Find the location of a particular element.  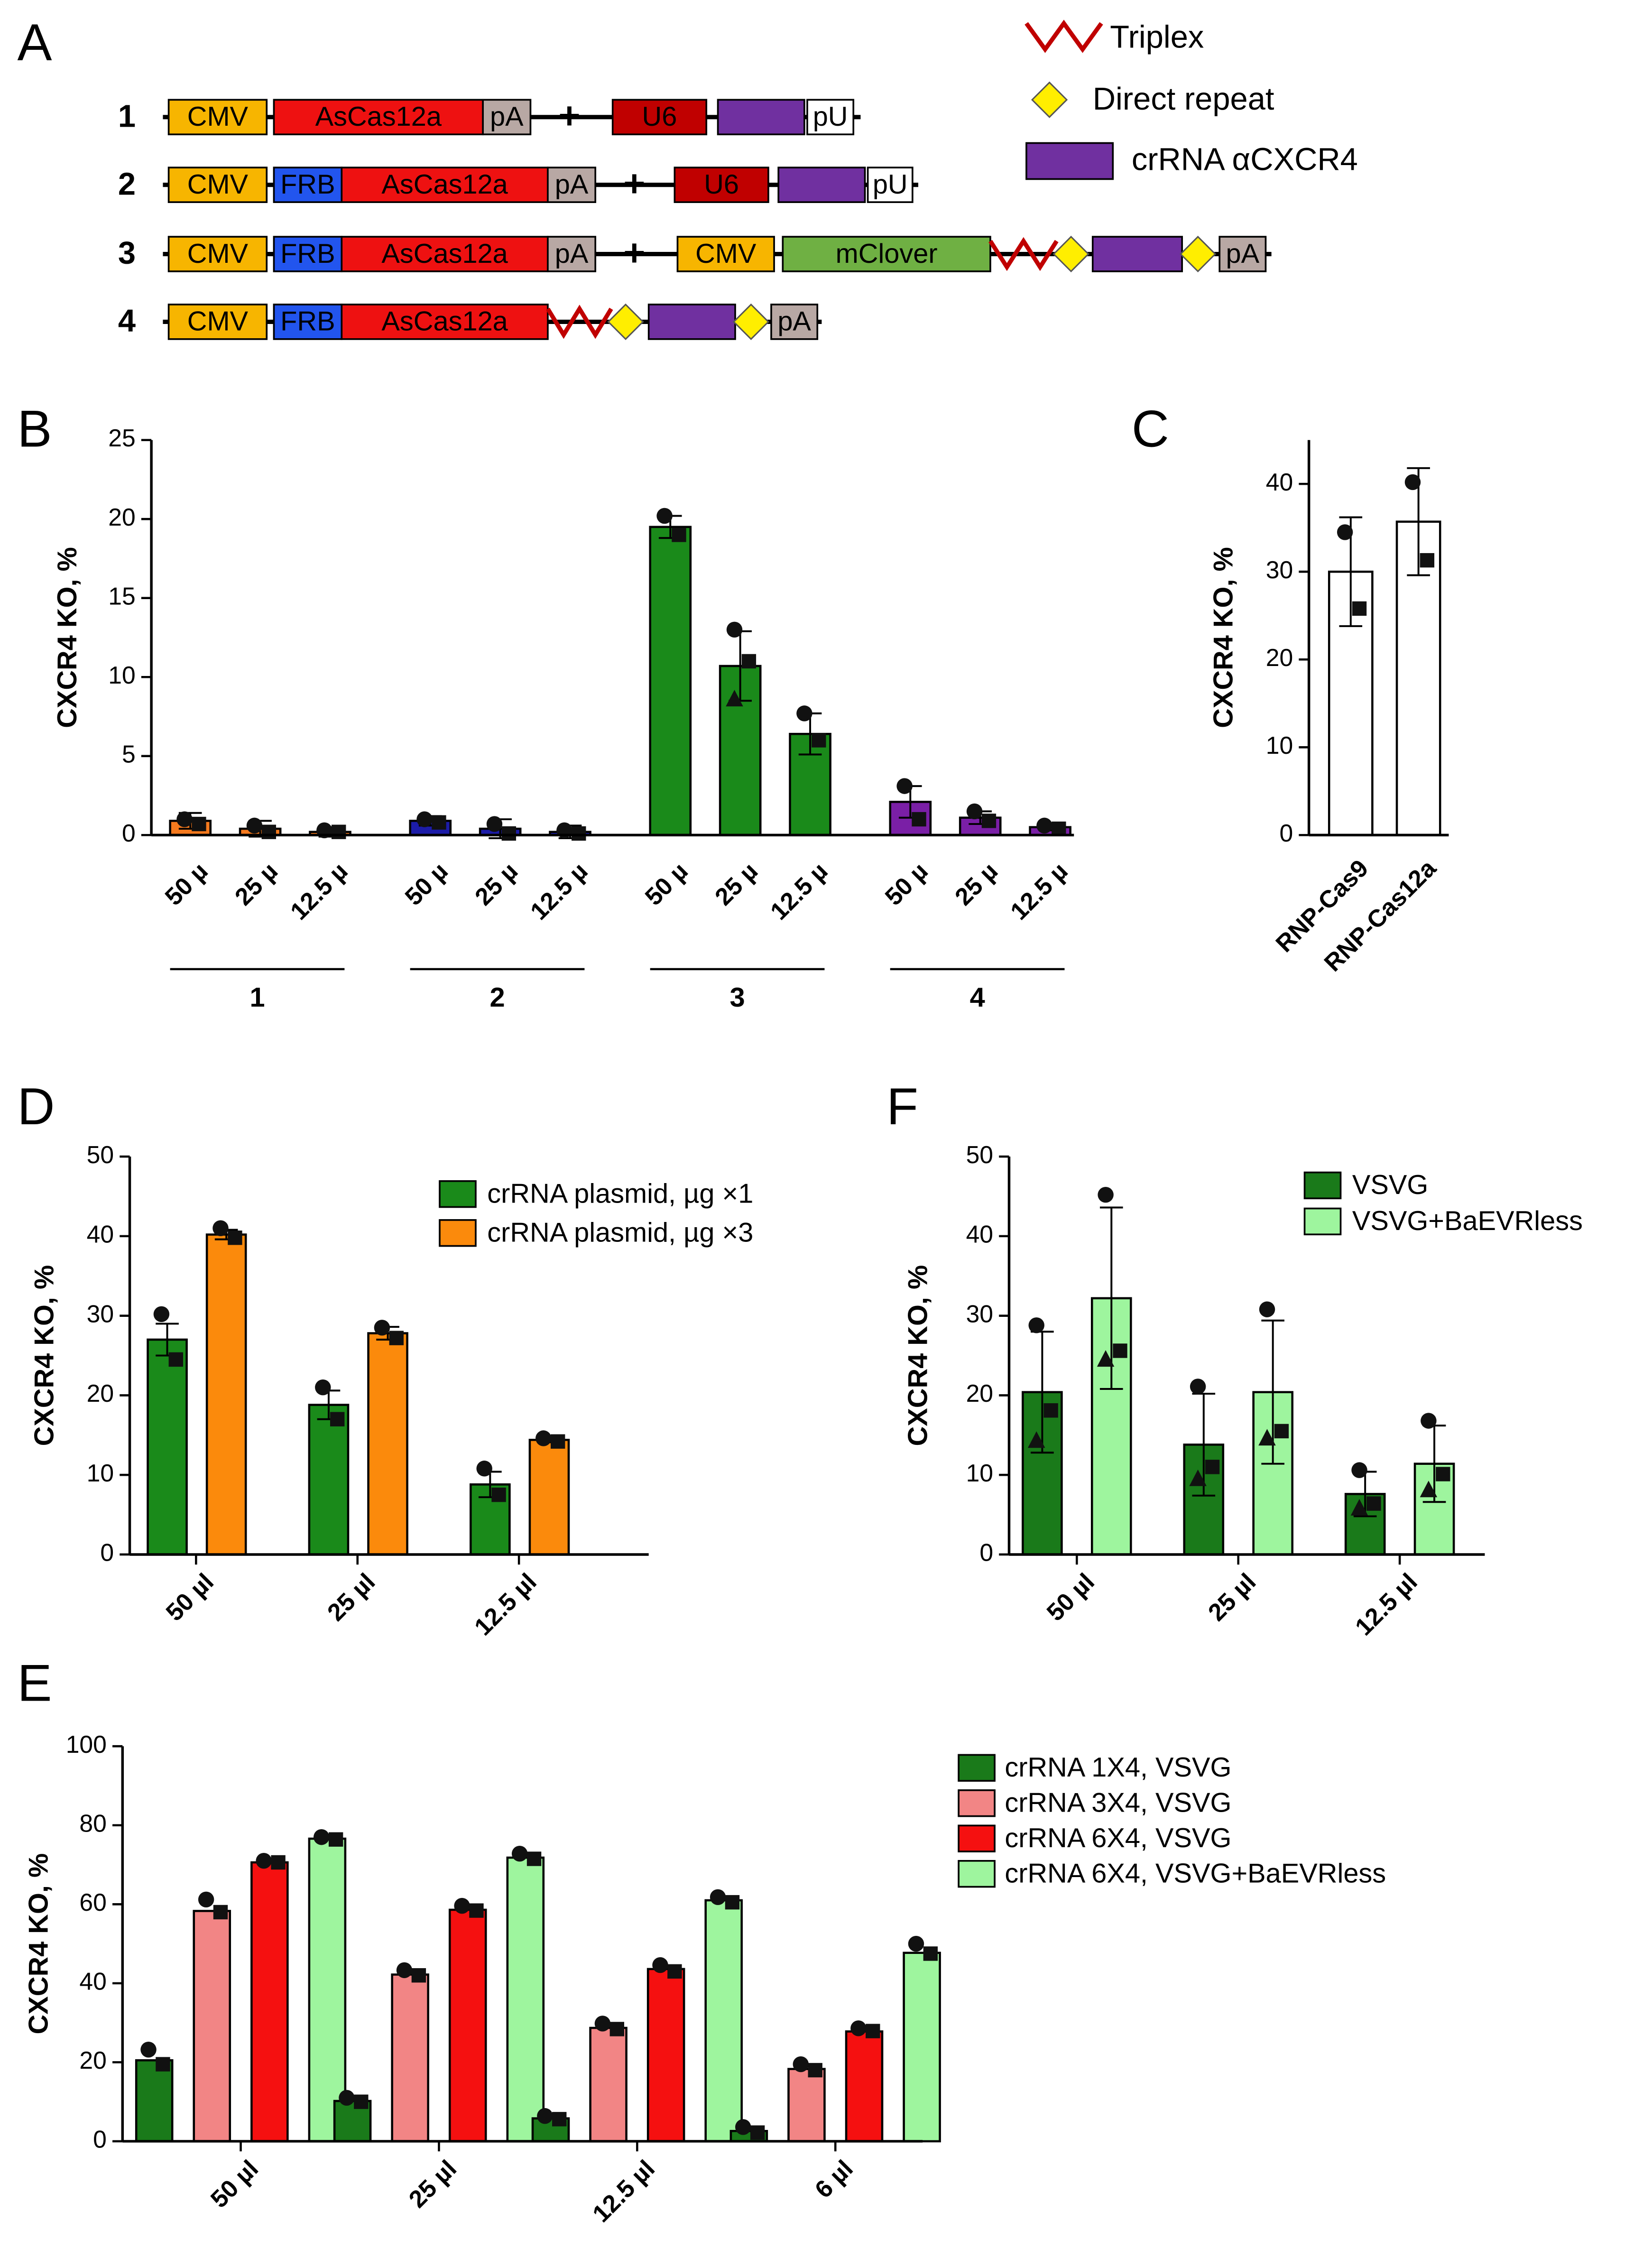

y-tick-label: 80 is located at coordinates (93, 1823).